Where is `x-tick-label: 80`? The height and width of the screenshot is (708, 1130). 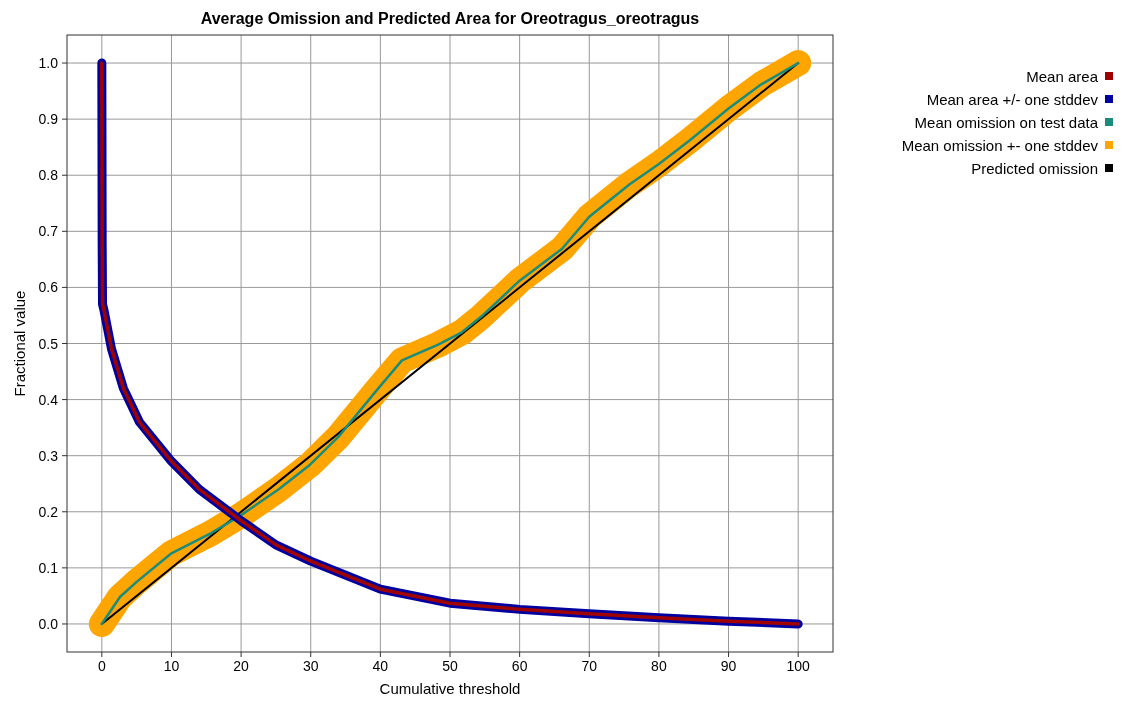
x-tick-label: 80 is located at coordinates (659, 666).